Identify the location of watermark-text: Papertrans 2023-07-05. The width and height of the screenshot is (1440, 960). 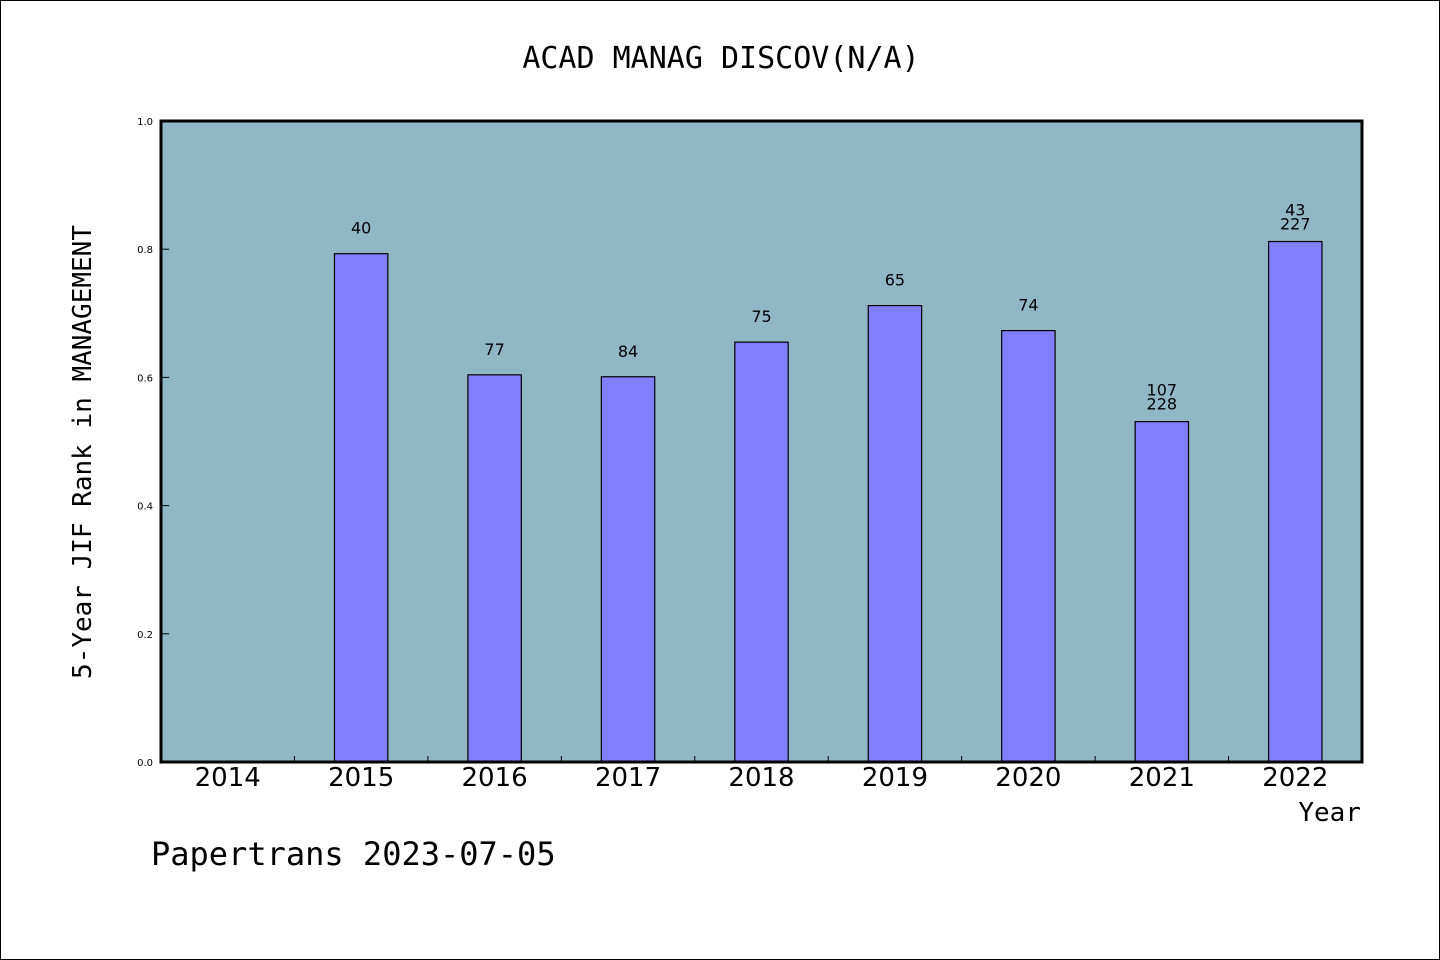
(353, 854).